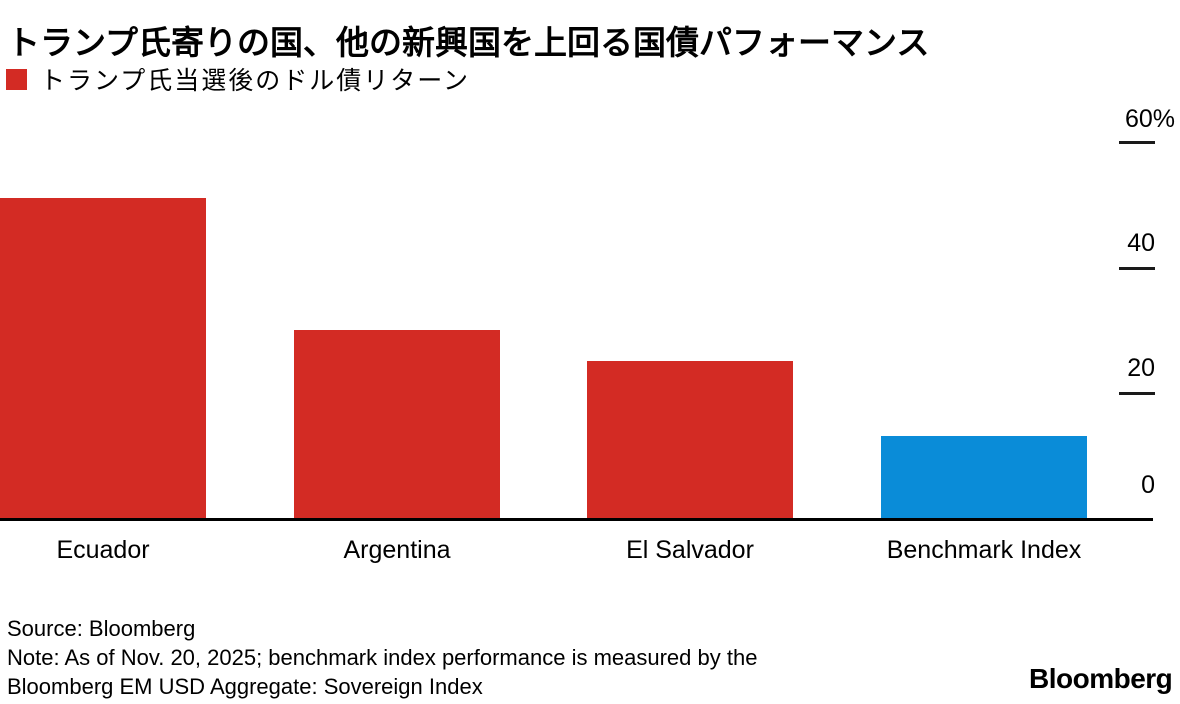  Describe the element at coordinates (397, 424) in the screenshot. I see `bar-argentina` at that location.